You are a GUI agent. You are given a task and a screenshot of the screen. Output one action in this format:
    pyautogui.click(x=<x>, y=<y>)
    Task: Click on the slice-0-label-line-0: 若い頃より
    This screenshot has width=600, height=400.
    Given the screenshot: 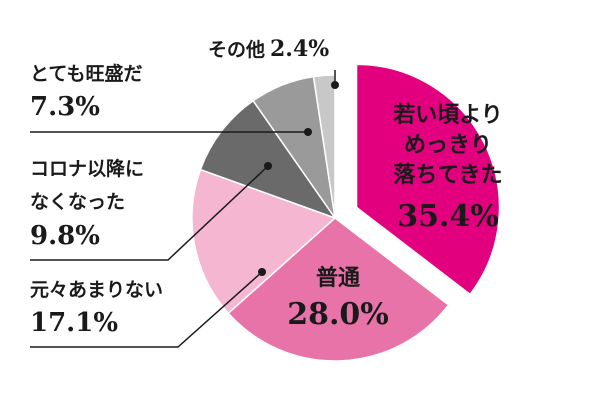 What is the action you would take?
    pyautogui.click(x=448, y=115)
    